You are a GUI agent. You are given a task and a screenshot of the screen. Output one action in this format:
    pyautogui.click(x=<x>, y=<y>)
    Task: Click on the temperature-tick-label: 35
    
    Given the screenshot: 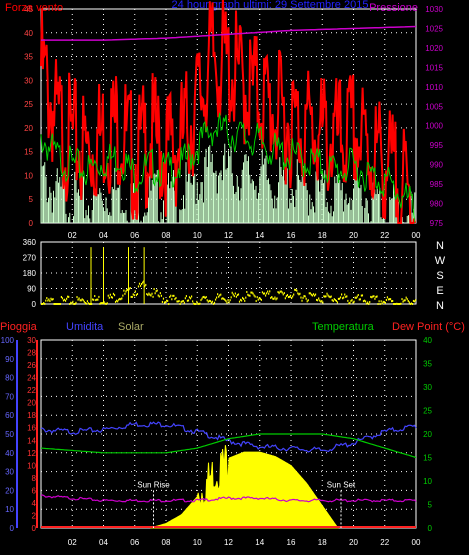 What is the action you would take?
    pyautogui.click(x=427, y=364)
    